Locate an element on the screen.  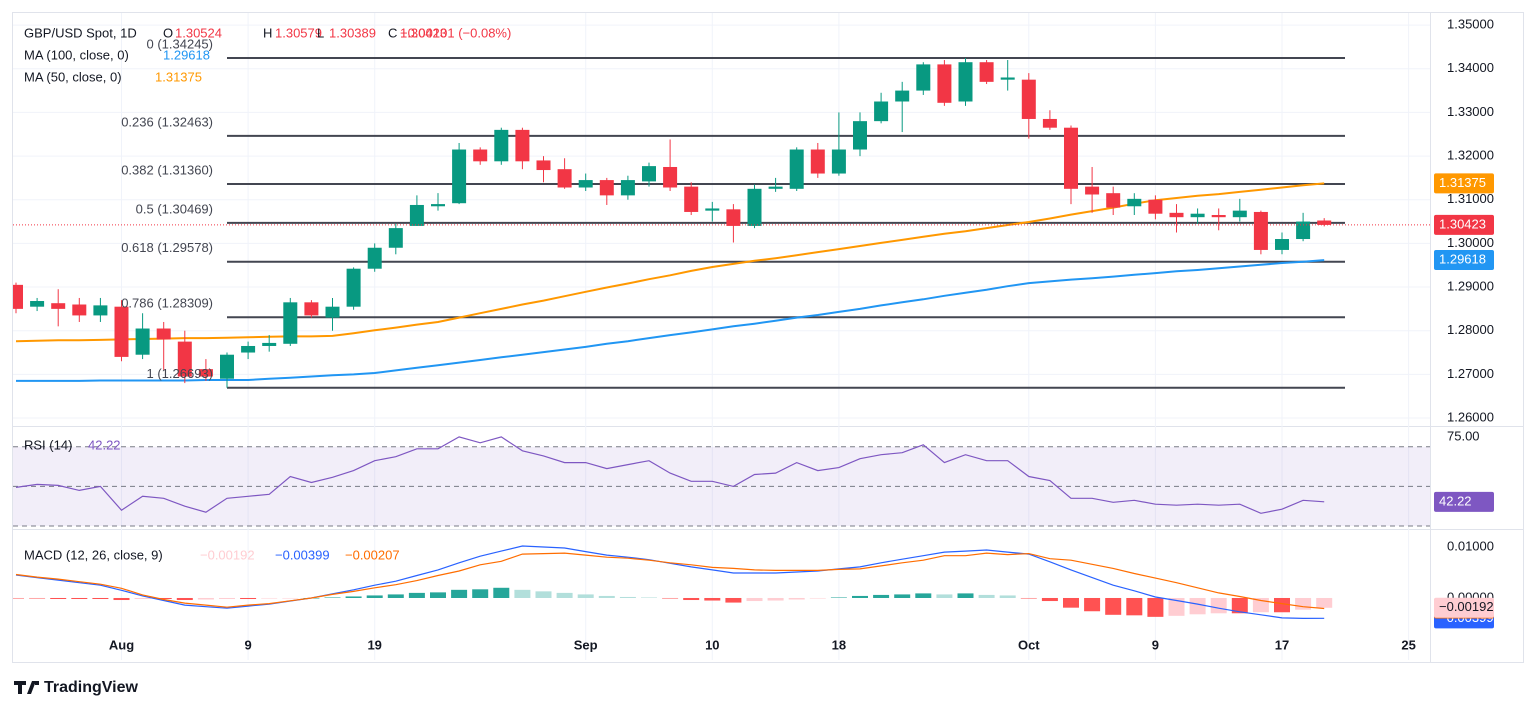
y-tick-label: 1.27000 is located at coordinates (1470, 373).